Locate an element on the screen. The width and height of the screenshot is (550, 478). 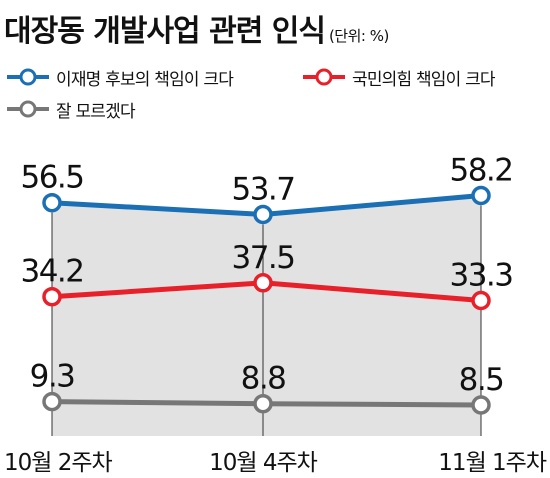
legend-label: 잘 모르겠다 is located at coordinates (96, 111).